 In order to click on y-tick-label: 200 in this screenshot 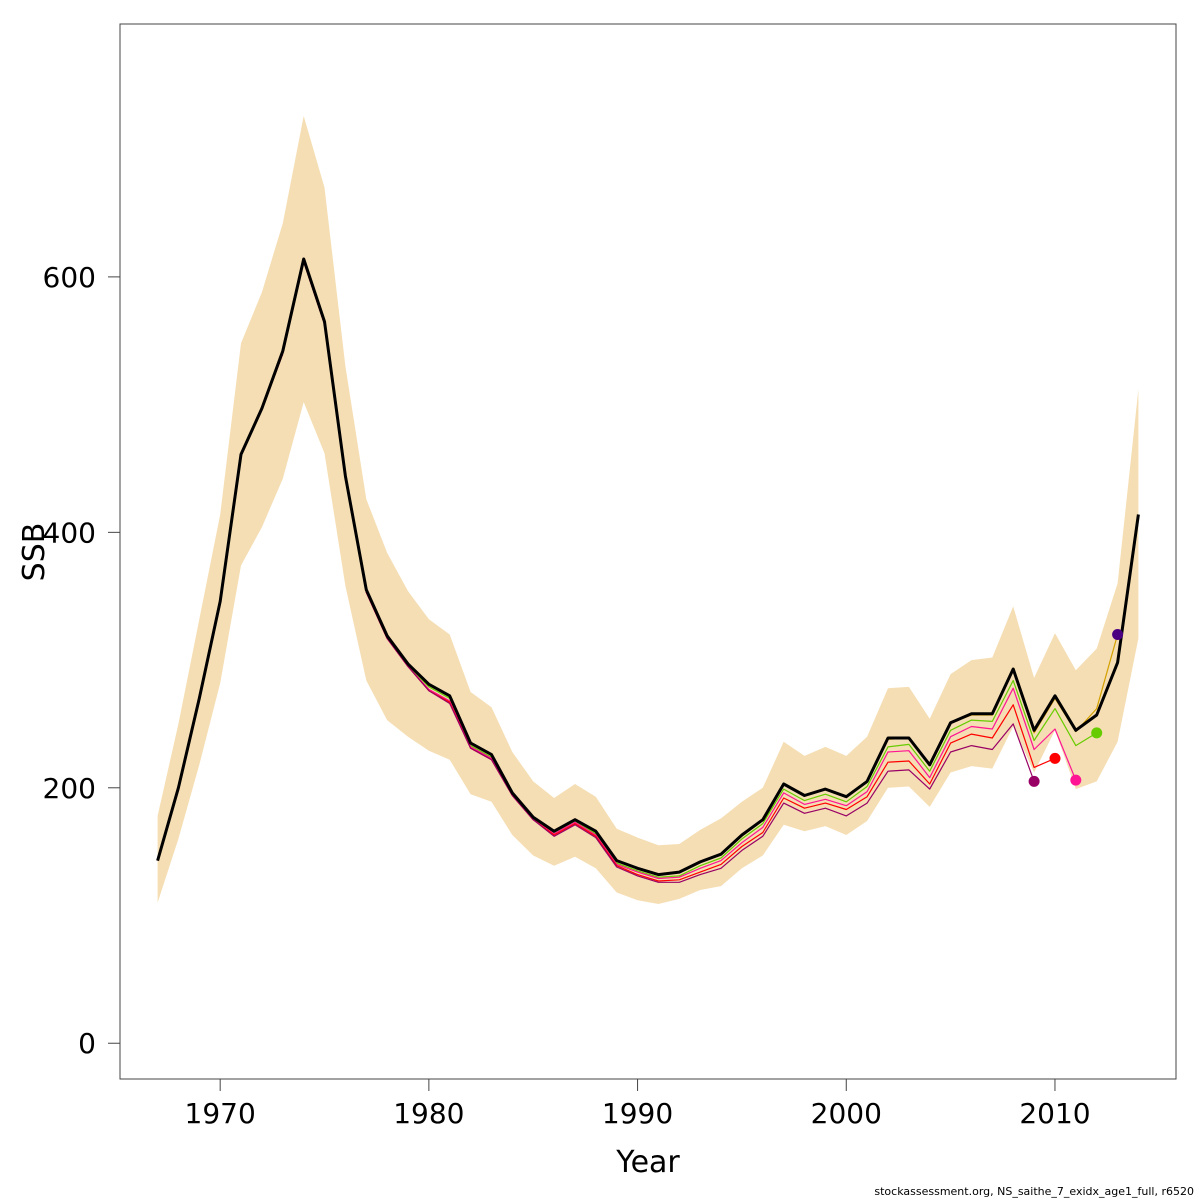, I will do `click(69, 788)`.